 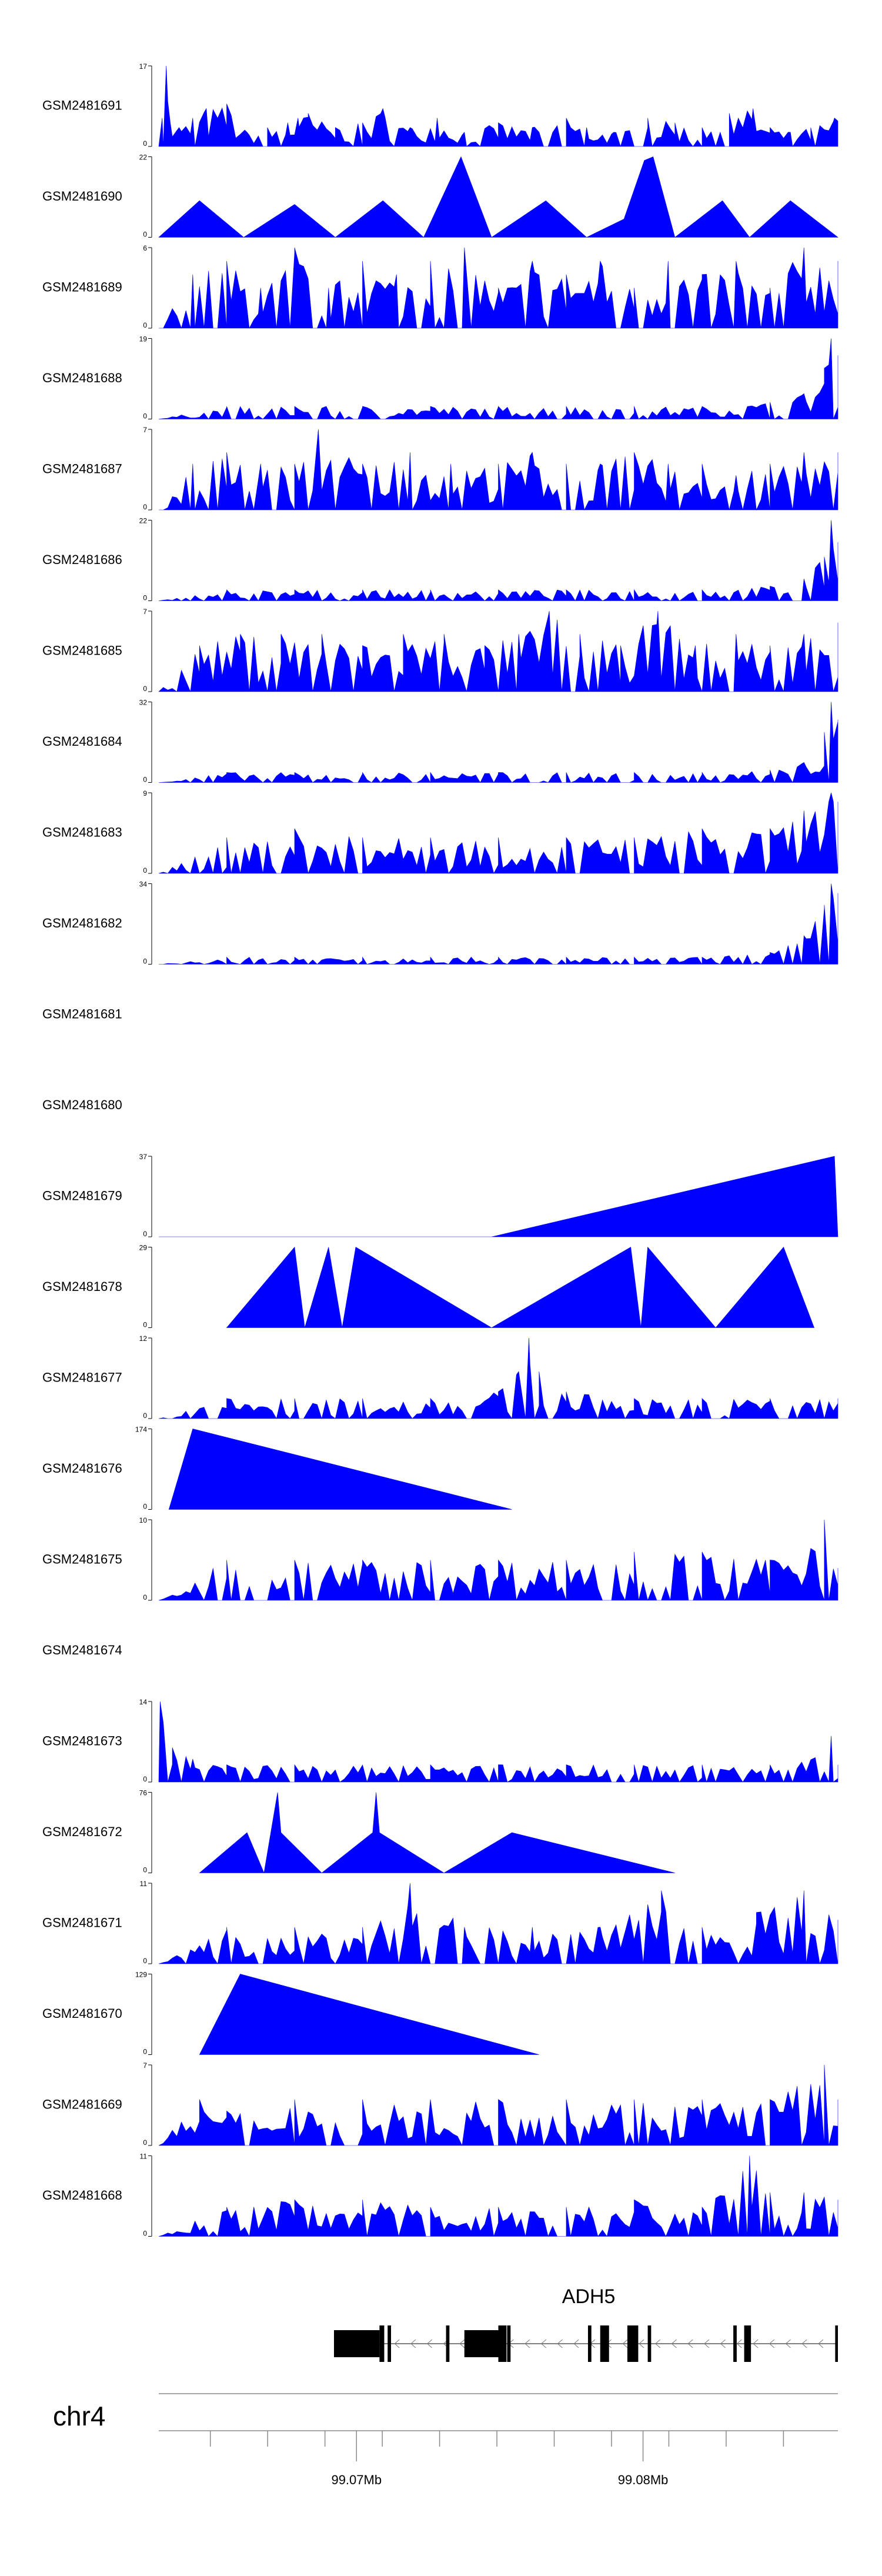 What do you see at coordinates (145, 689) in the screenshot?
I see `y-zero-label-GSM2481685: 0` at bounding box center [145, 689].